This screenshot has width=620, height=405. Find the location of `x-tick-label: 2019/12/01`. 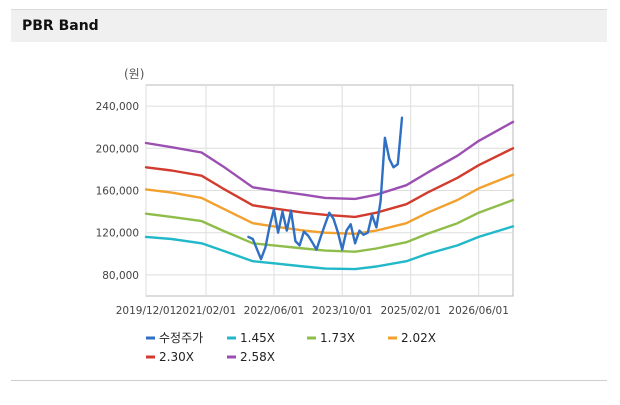

x-tick-label: 2019/12/01 is located at coordinates (146, 311).